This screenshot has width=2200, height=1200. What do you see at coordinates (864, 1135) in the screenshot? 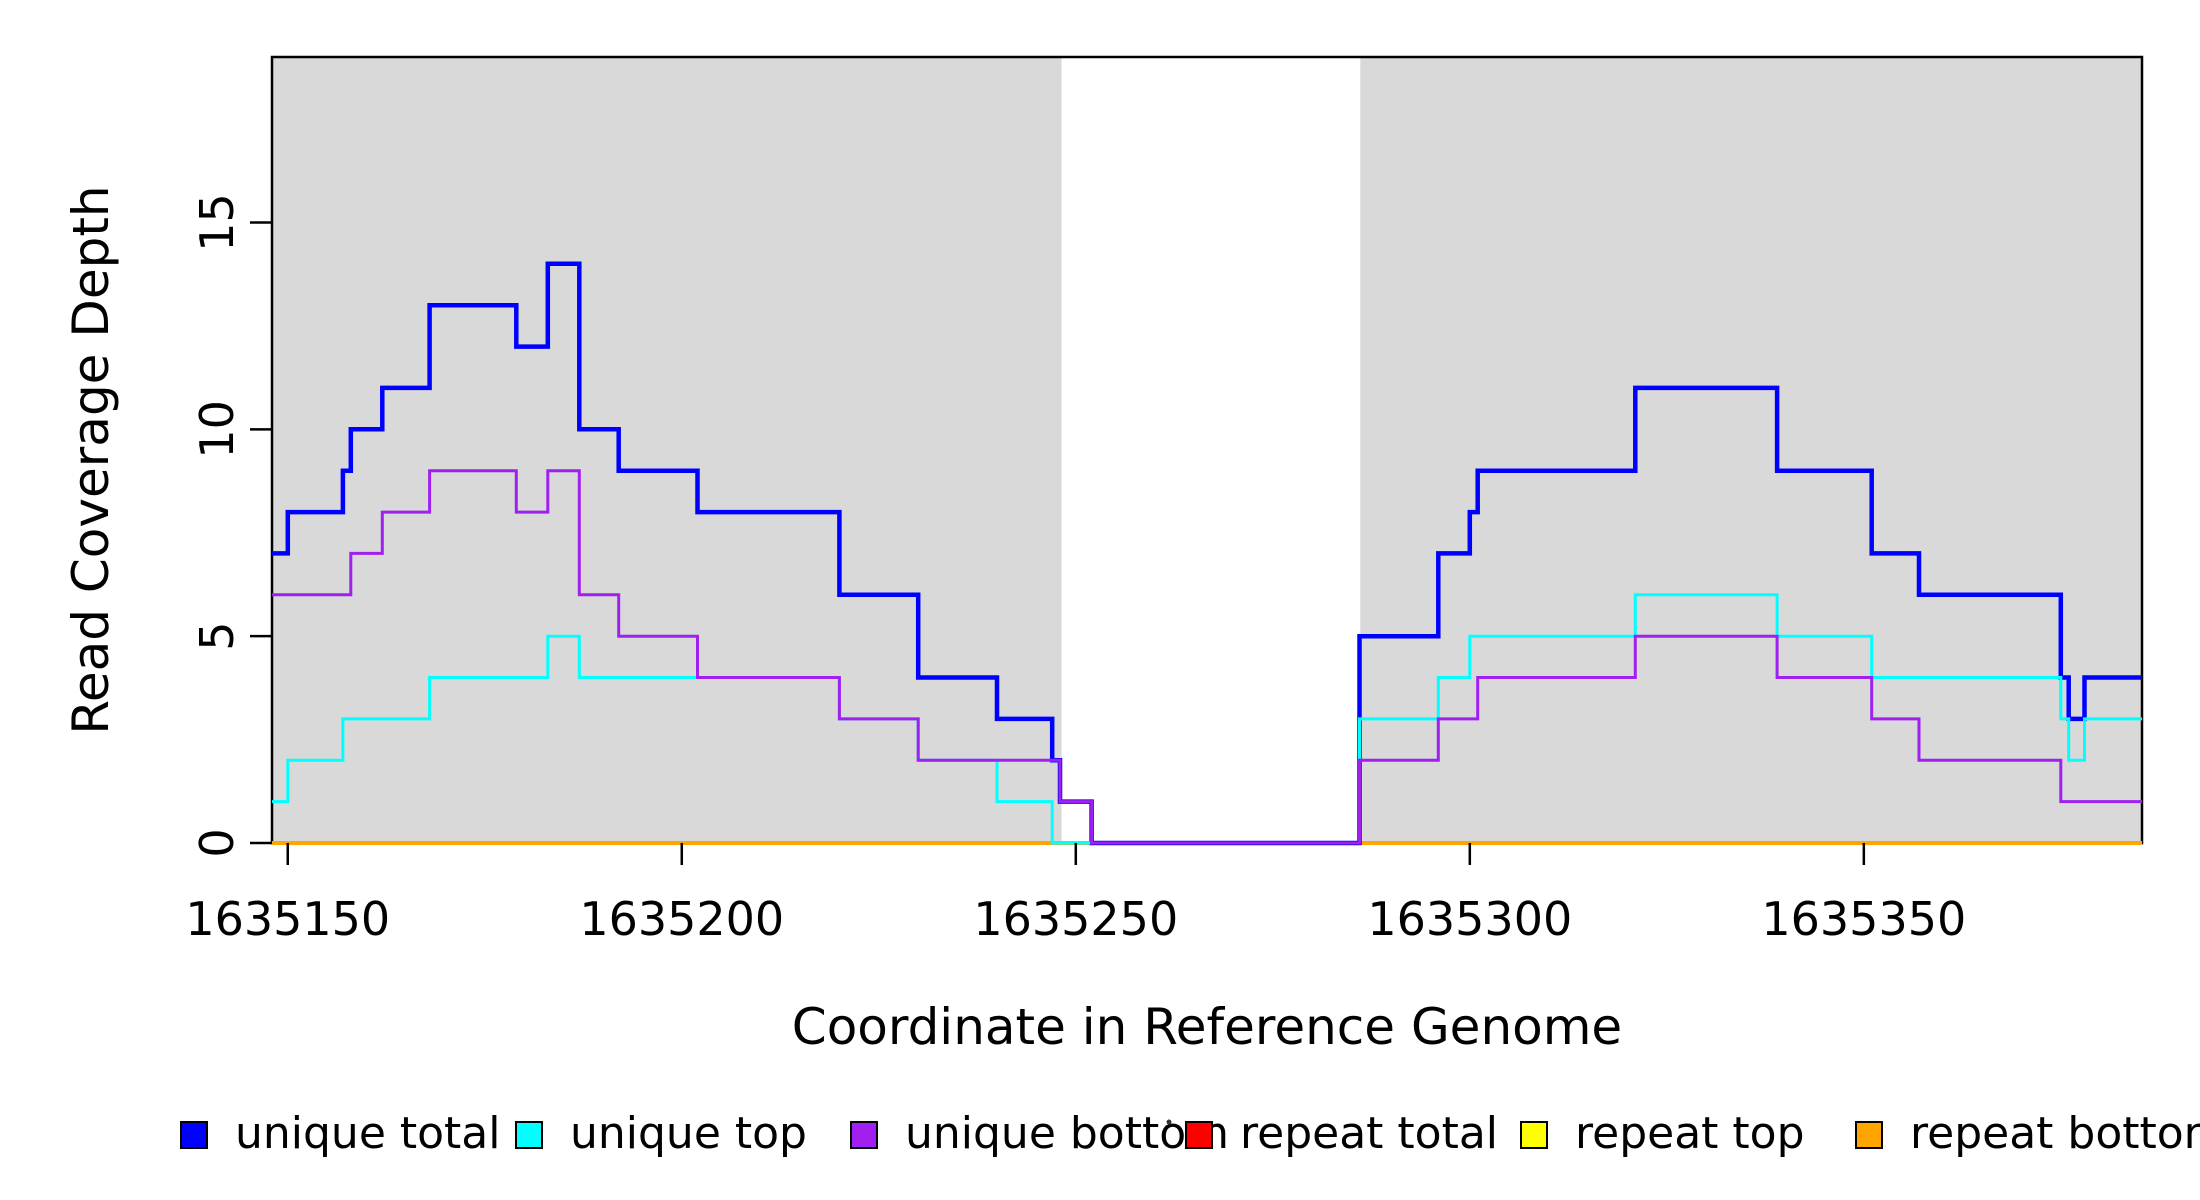
I see `legend-swatch-unique-bottom` at bounding box center [864, 1135].